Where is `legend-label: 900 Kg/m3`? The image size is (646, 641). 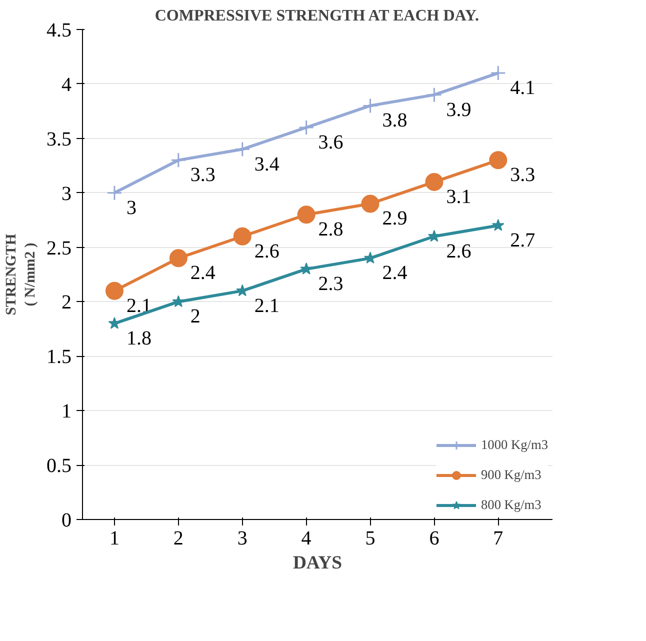 legend-label: 900 Kg/m3 is located at coordinates (511, 475).